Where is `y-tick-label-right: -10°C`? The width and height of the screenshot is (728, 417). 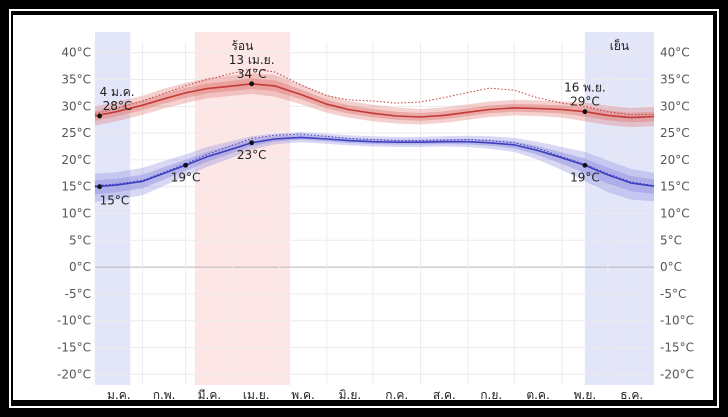 y-tick-label-right: -10°C is located at coordinates (677, 321).